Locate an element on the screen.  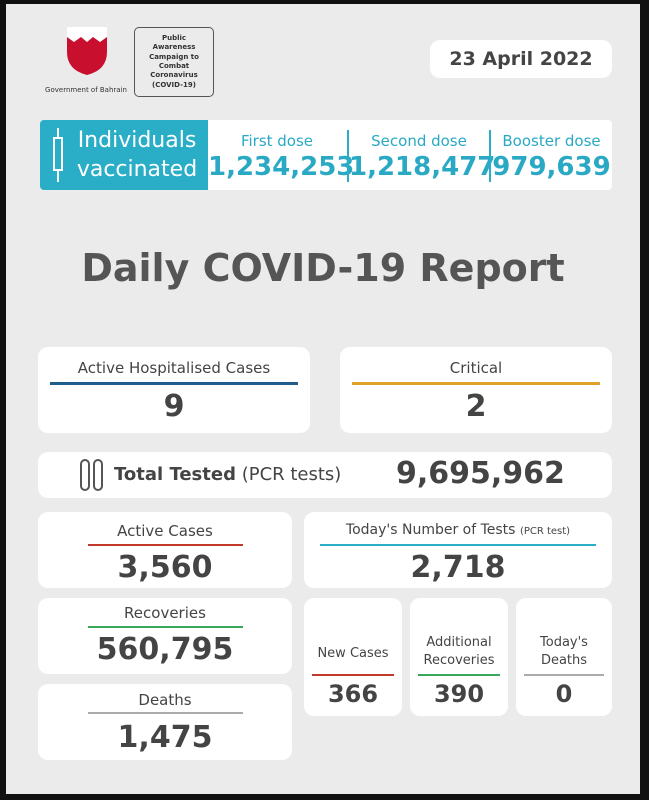
total-tested-card: Total Tested (PCR tests) 9,695,962 is located at coordinates (325, 475).